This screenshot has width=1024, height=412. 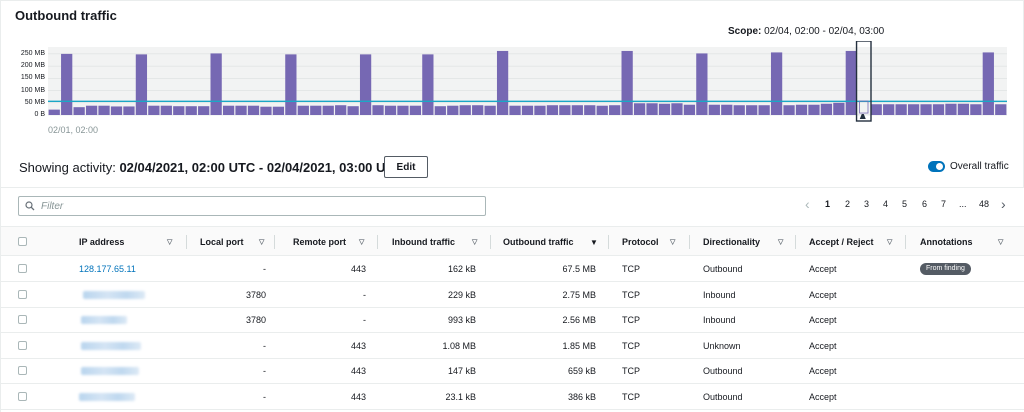 I want to click on column-header-directionality: Directionality ▽, so click(x=745, y=242).